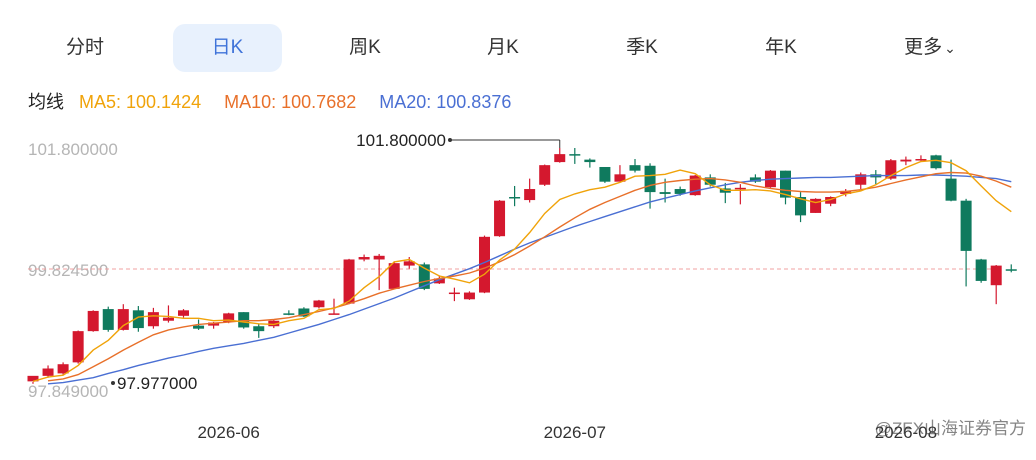 The width and height of the screenshot is (1036, 460). I want to click on min-price-label: 97.977000, so click(157, 383).